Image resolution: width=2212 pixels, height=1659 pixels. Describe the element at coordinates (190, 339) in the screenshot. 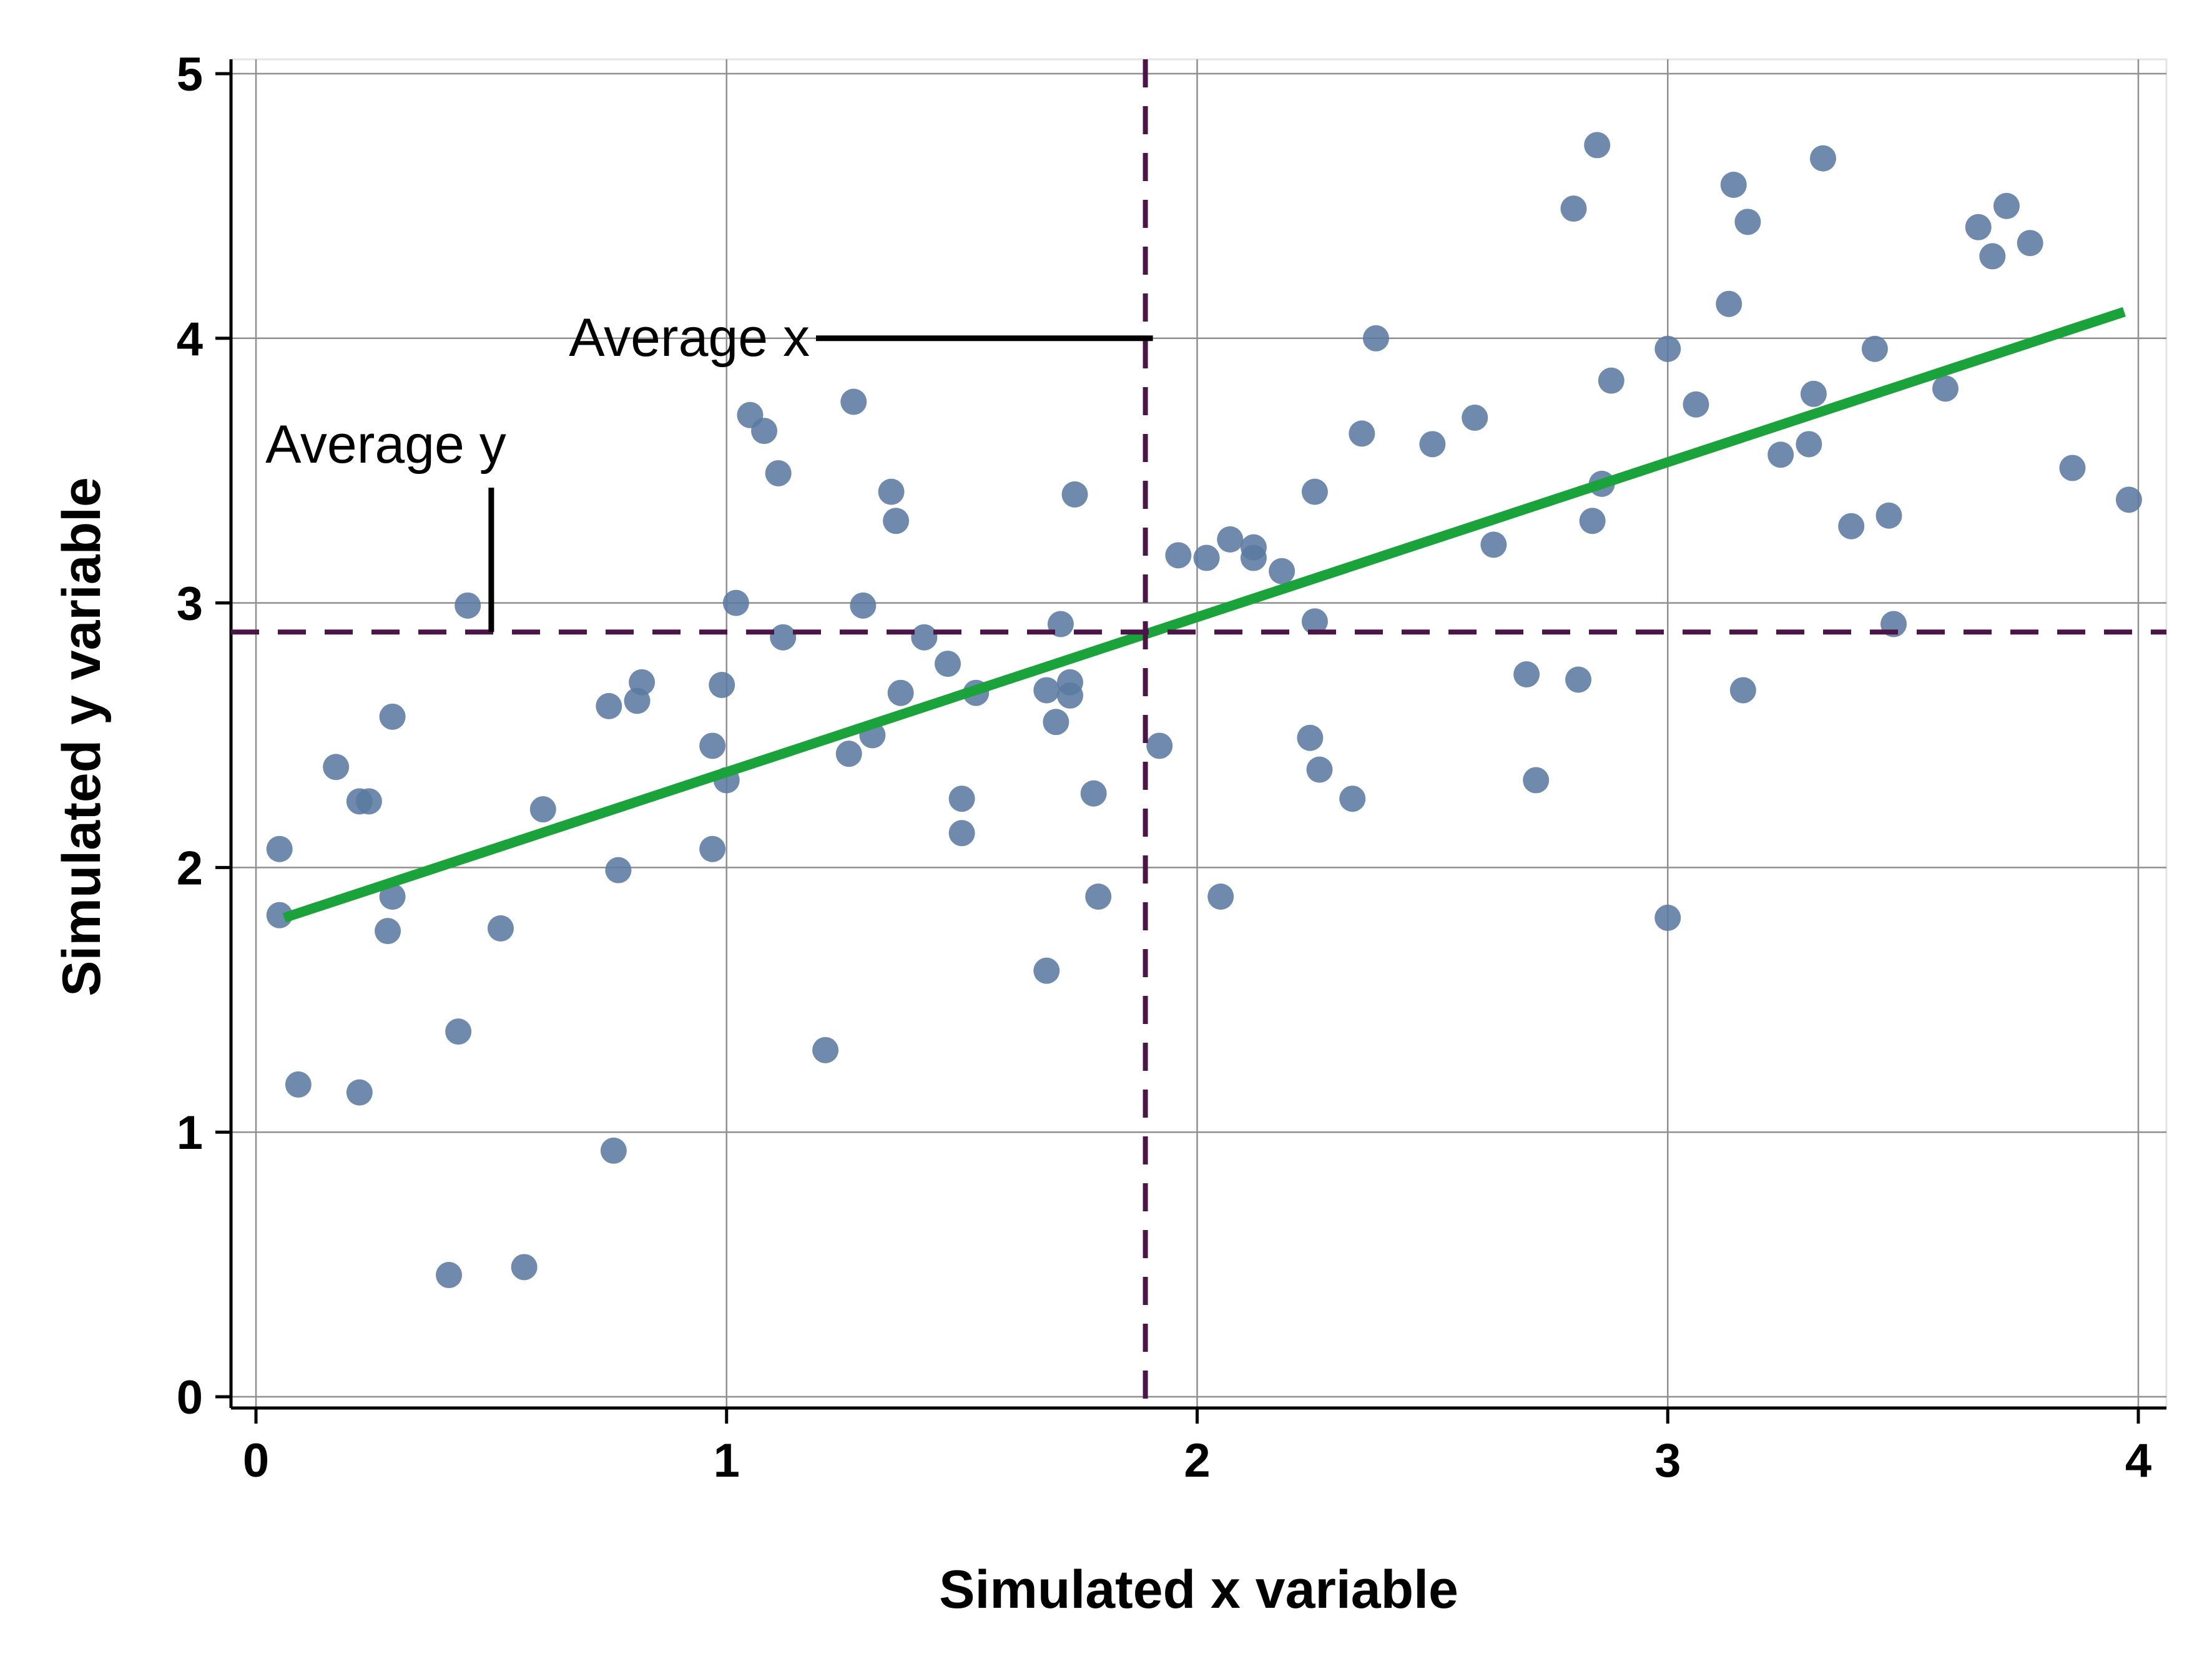

I see `y-tick-label-4: 4` at that location.